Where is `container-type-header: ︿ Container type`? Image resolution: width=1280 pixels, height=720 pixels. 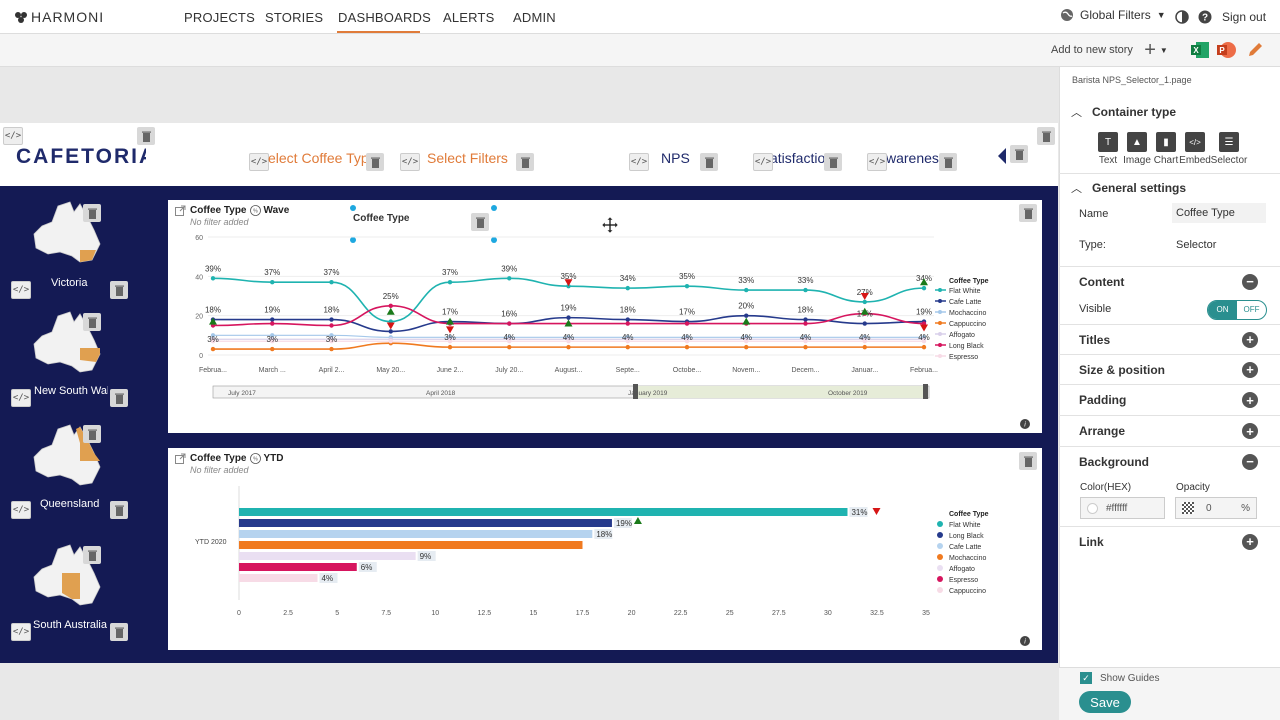 container-type-header: ︿ Container type is located at coordinates (1124, 112).